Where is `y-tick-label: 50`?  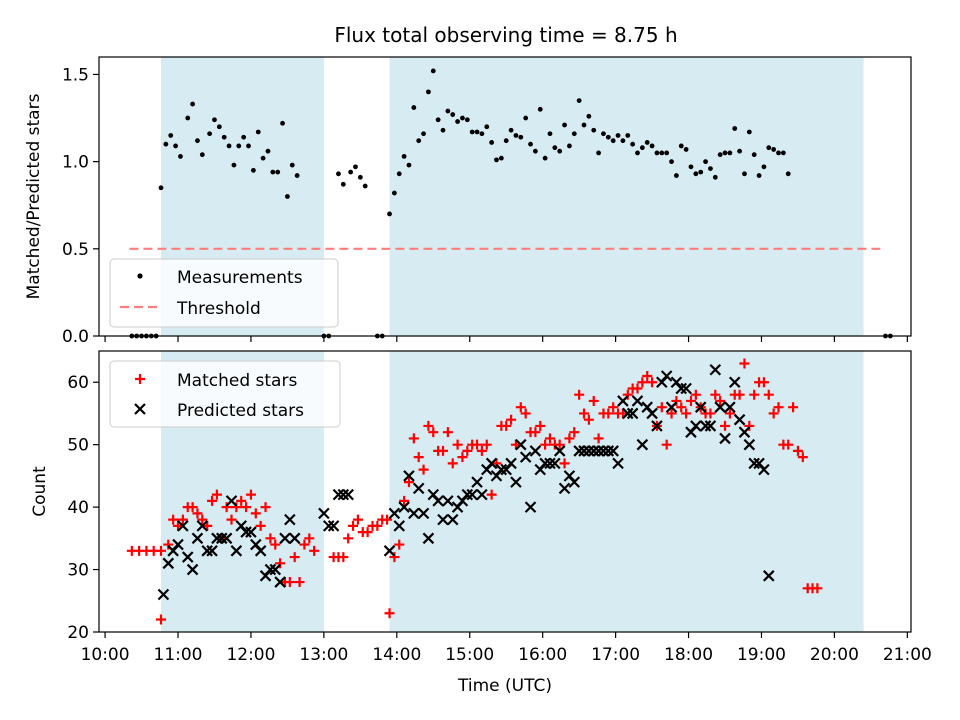
y-tick-label: 50 is located at coordinates (78, 446).